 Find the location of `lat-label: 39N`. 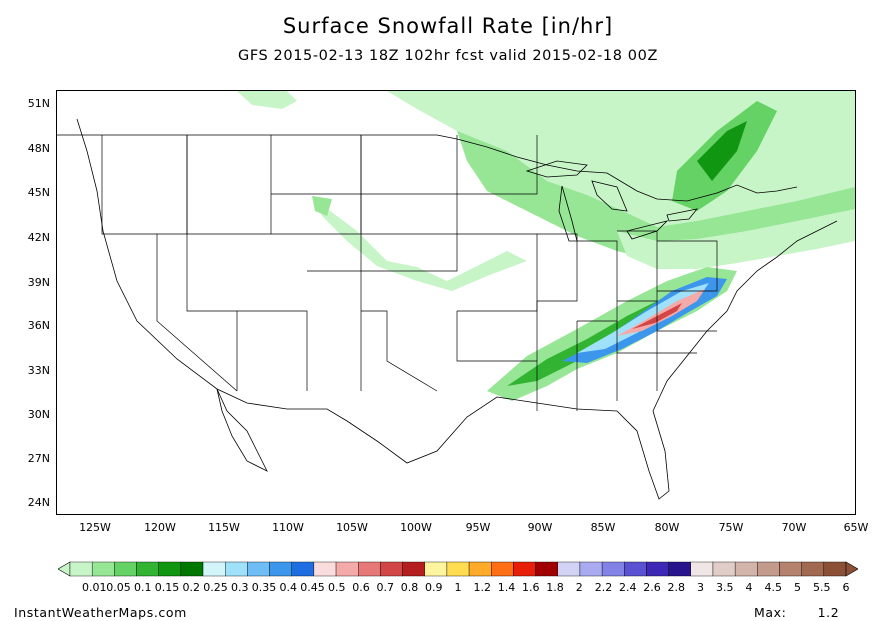

lat-label: 39N is located at coordinates (38, 282).